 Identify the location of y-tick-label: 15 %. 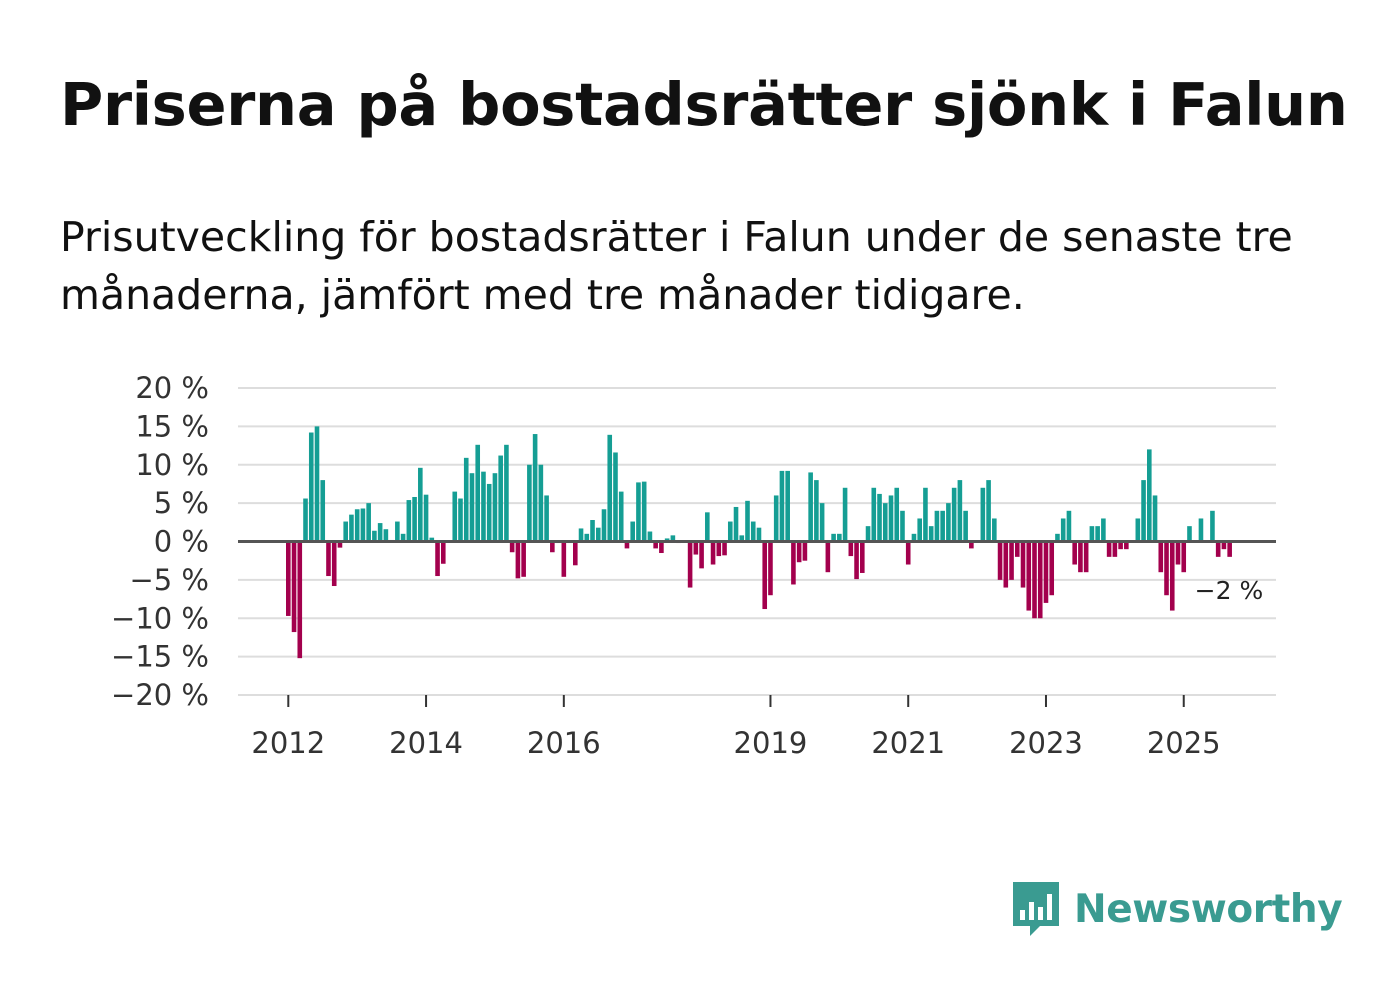
(172, 426).